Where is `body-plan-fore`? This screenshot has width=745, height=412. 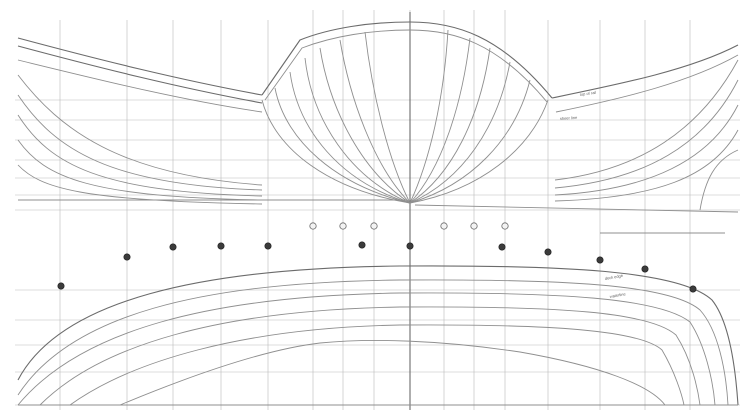
body-plan-fore is located at coordinates (479, 116).